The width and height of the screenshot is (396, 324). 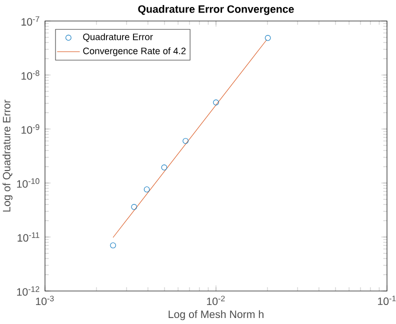 I want to click on x-axis-title: Log of Mesh Norm h, so click(x=216, y=315).